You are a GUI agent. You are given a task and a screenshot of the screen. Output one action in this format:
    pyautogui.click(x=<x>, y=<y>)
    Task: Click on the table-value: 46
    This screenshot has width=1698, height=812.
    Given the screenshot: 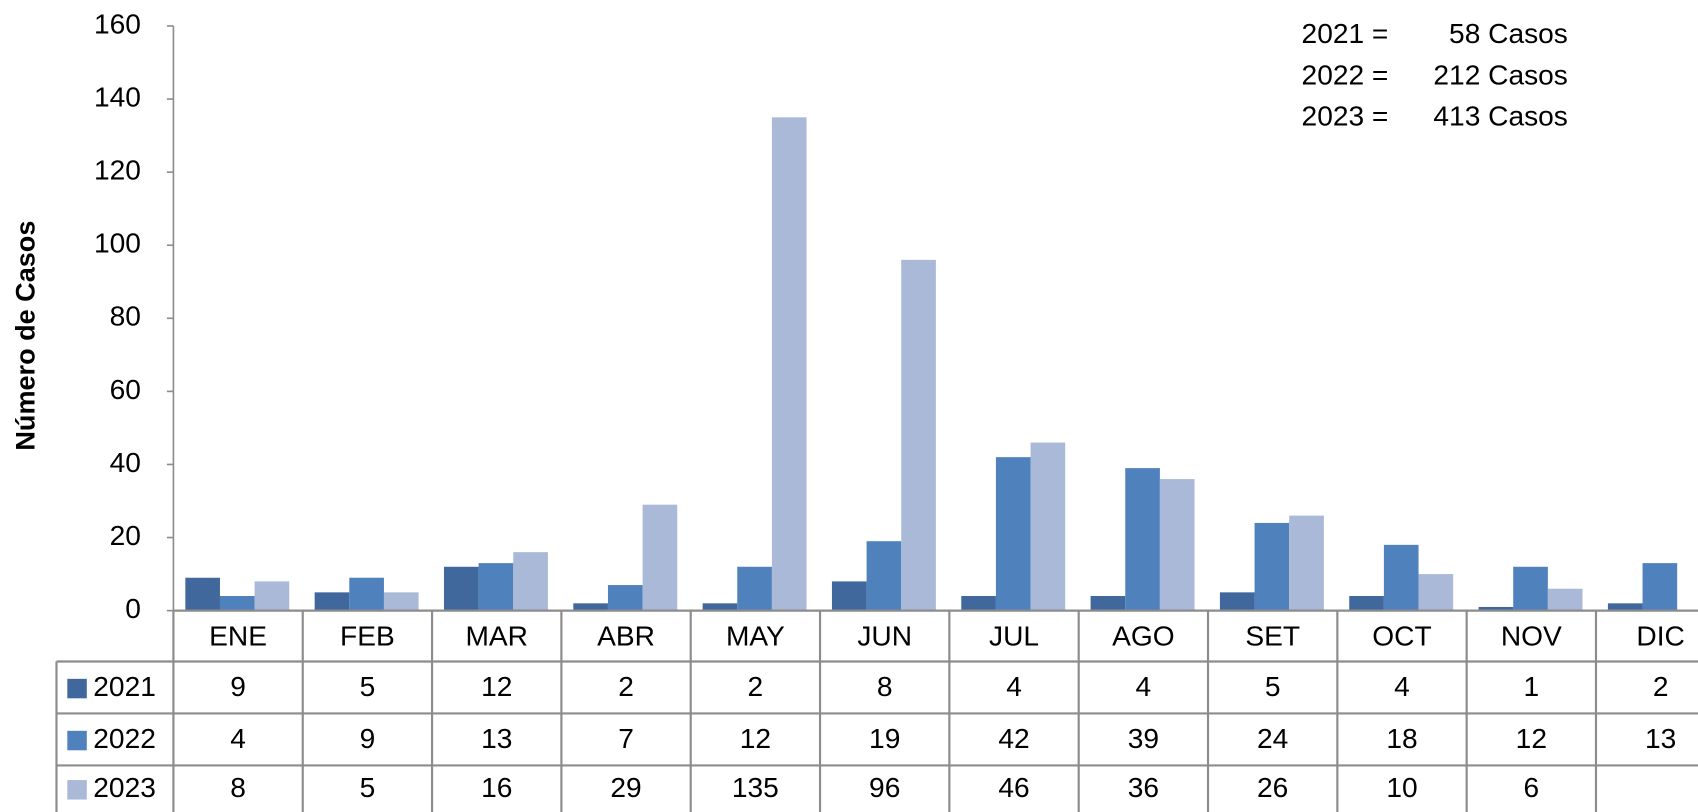 What is the action you would take?
    pyautogui.click(x=1013, y=787)
    